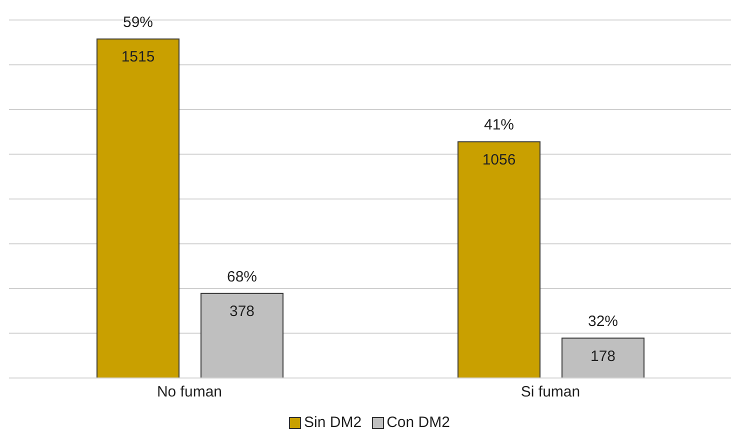  Describe the element at coordinates (603, 321) in the screenshot. I see `annotation: 32%` at that location.